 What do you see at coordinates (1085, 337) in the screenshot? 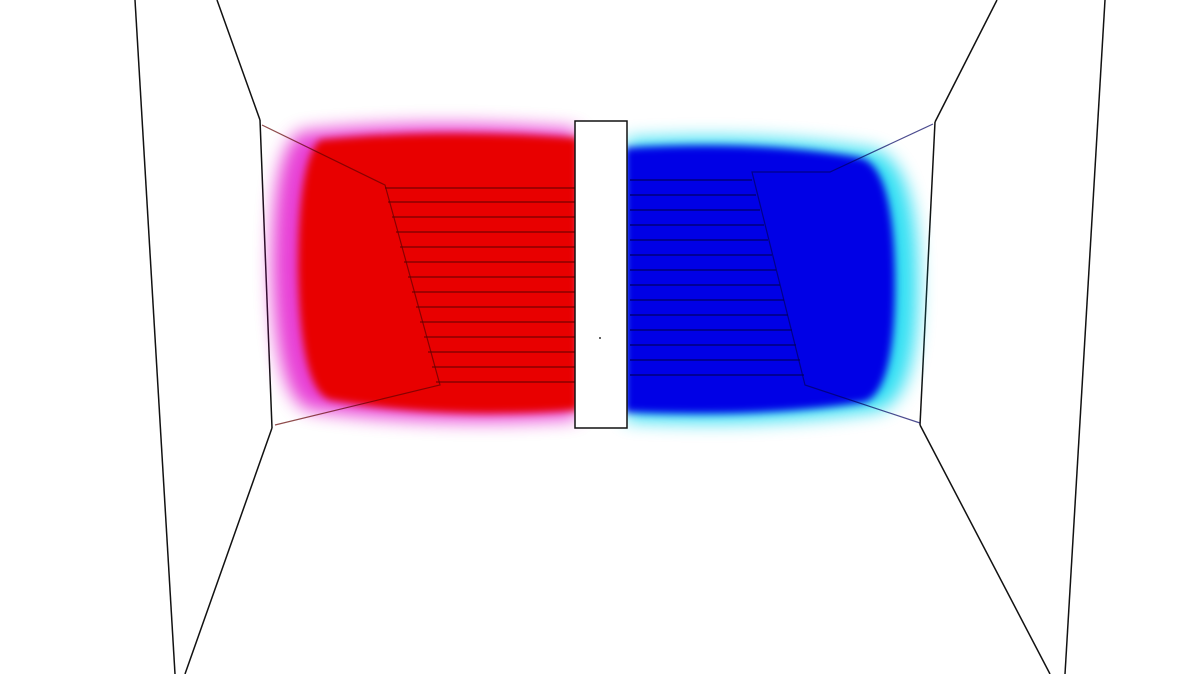
I see `outer-right-edge` at bounding box center [1085, 337].